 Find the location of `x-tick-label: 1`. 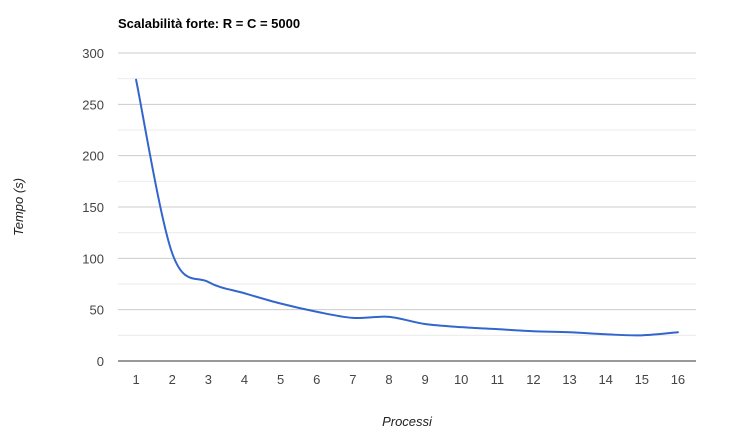

x-tick-label: 1 is located at coordinates (135, 379).